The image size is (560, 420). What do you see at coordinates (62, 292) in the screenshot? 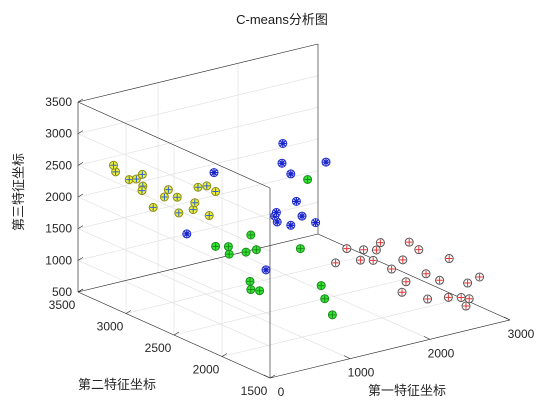
I see `z-tick-label: 500` at bounding box center [62, 292].